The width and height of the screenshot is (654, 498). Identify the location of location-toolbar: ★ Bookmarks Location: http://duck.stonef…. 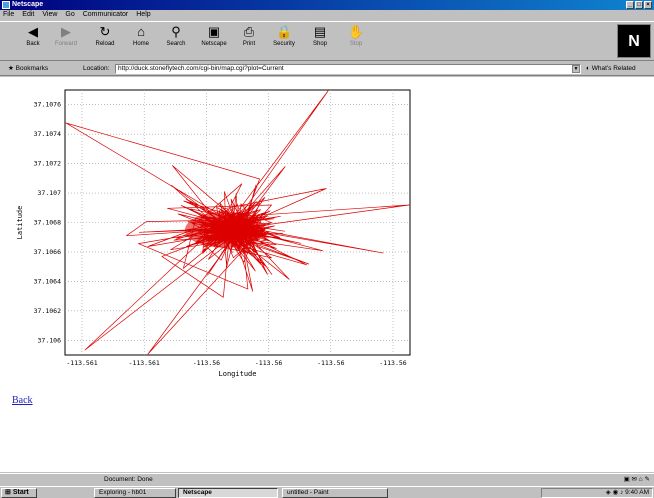
(327, 69).